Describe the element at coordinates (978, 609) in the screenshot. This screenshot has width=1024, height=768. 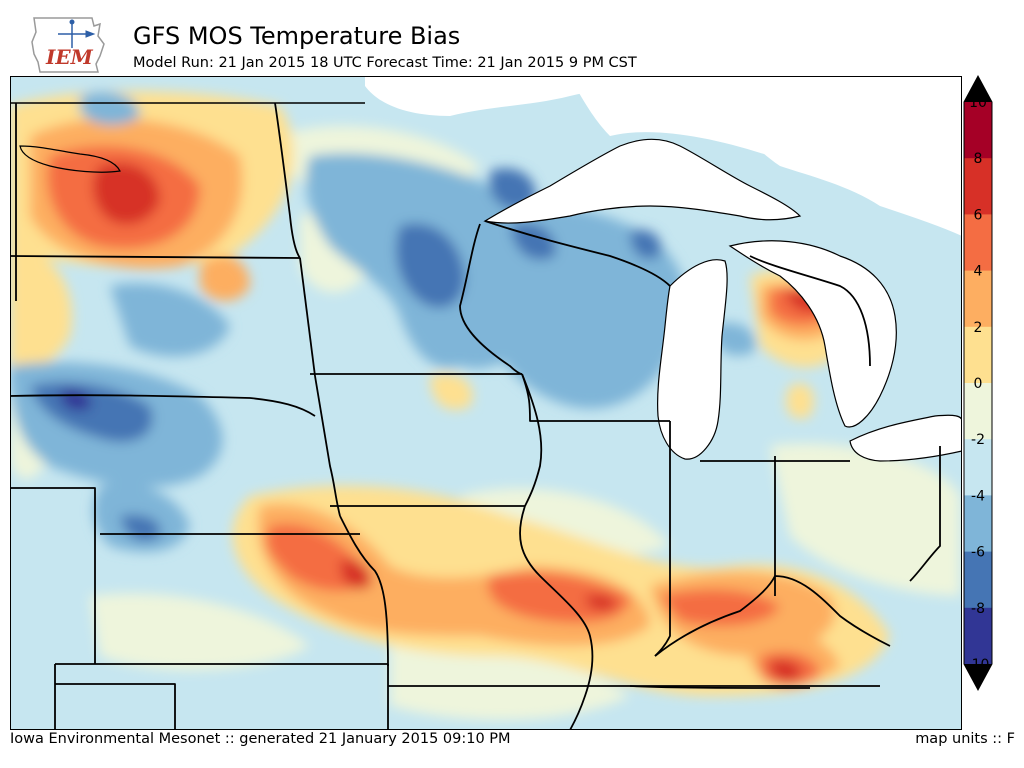
I see `colorbar-tick-label: -8` at that location.